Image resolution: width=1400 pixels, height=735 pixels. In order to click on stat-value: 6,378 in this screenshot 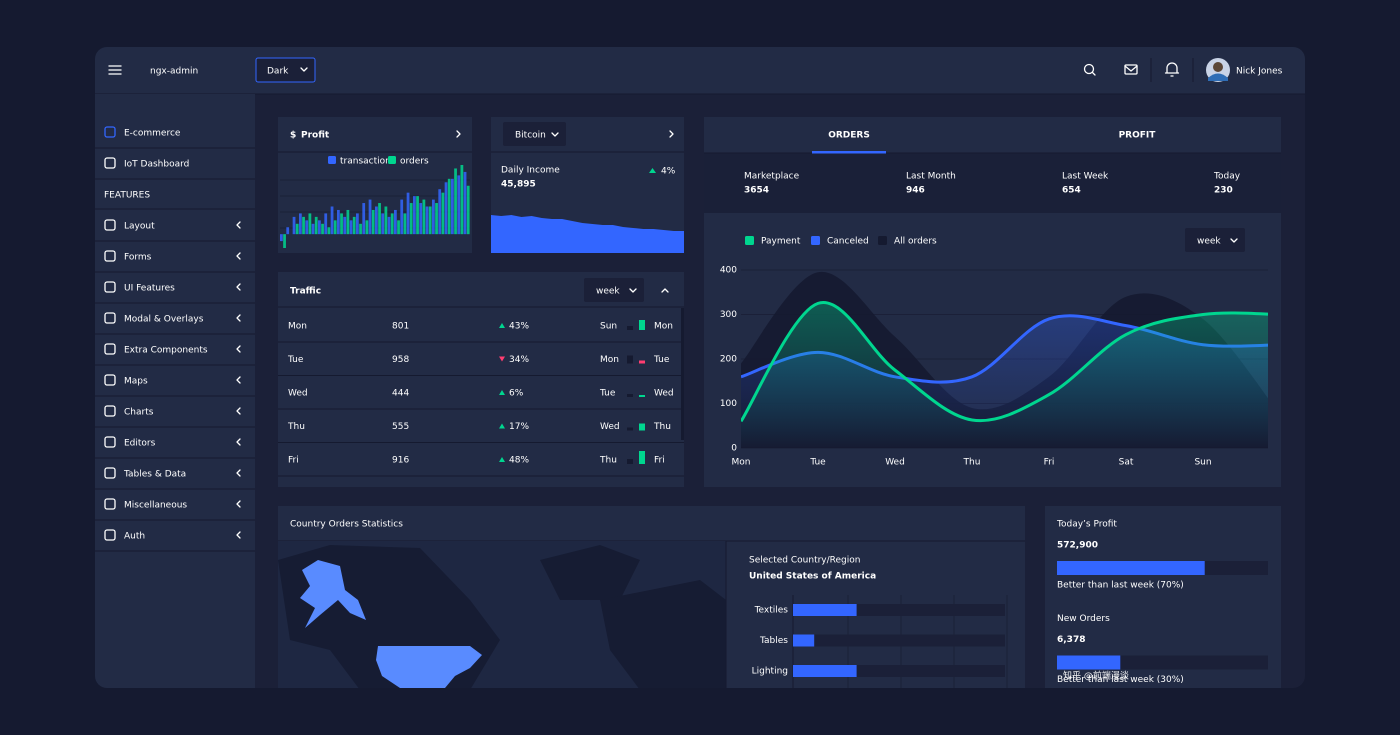, I will do `click(1071, 640)`.